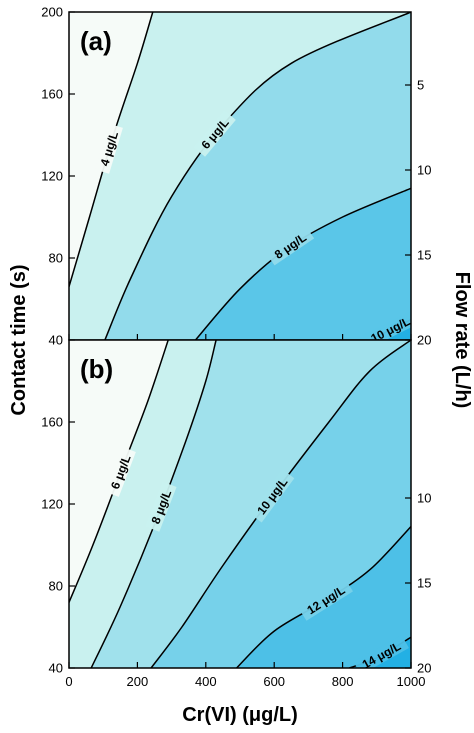 Image resolution: width=474 pixels, height=733 pixels. Describe the element at coordinates (52, 422) in the screenshot. I see `left-tick-label-b: 160` at that location.